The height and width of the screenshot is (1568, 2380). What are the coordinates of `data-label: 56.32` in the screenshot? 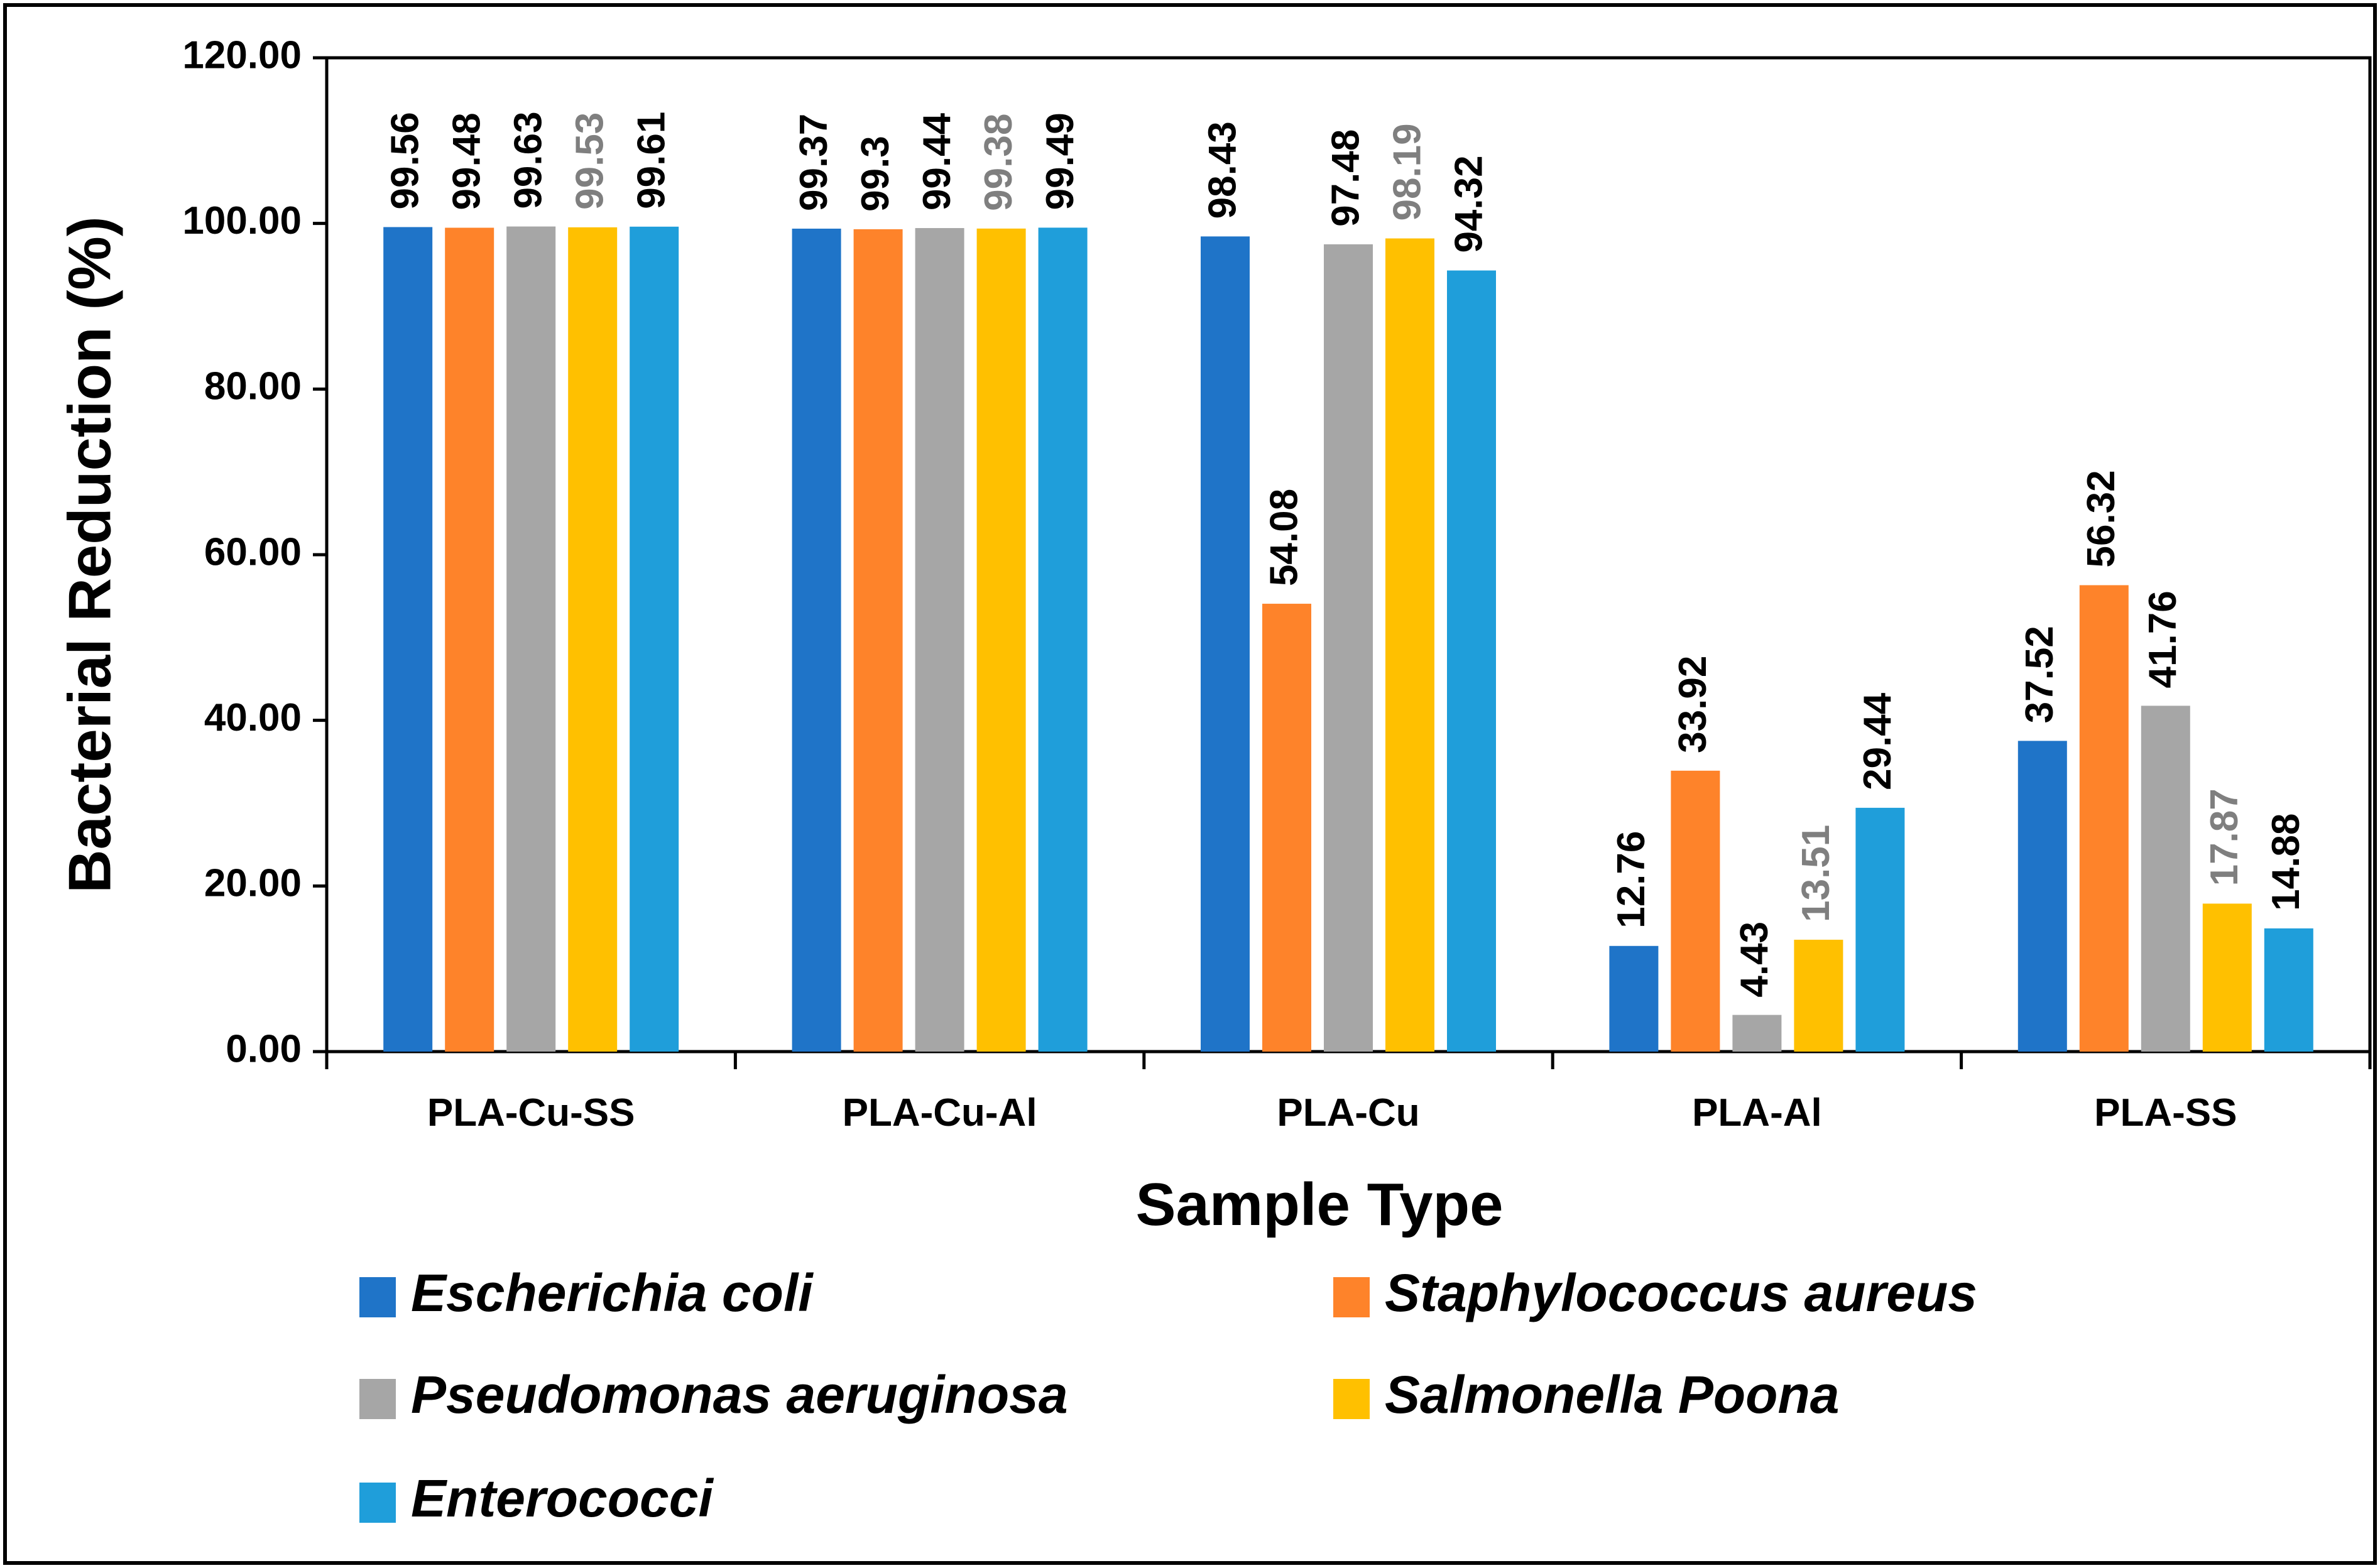 It's located at (2101, 518).